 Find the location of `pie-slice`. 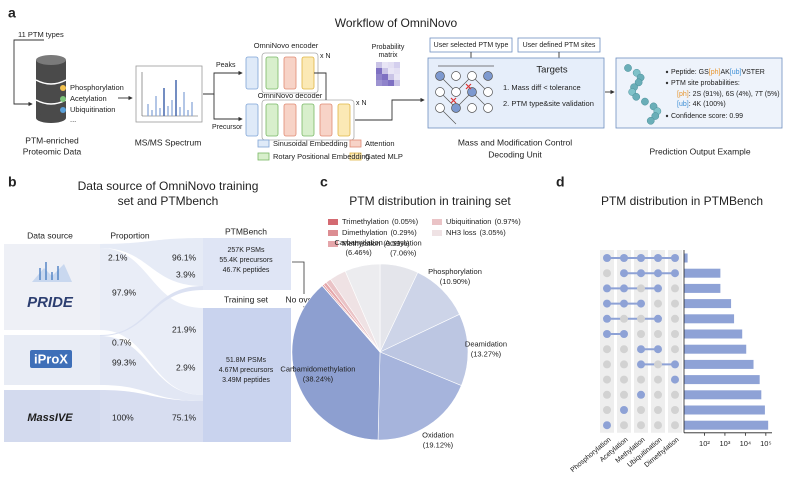

pie-slice is located at coordinates (336, 363).